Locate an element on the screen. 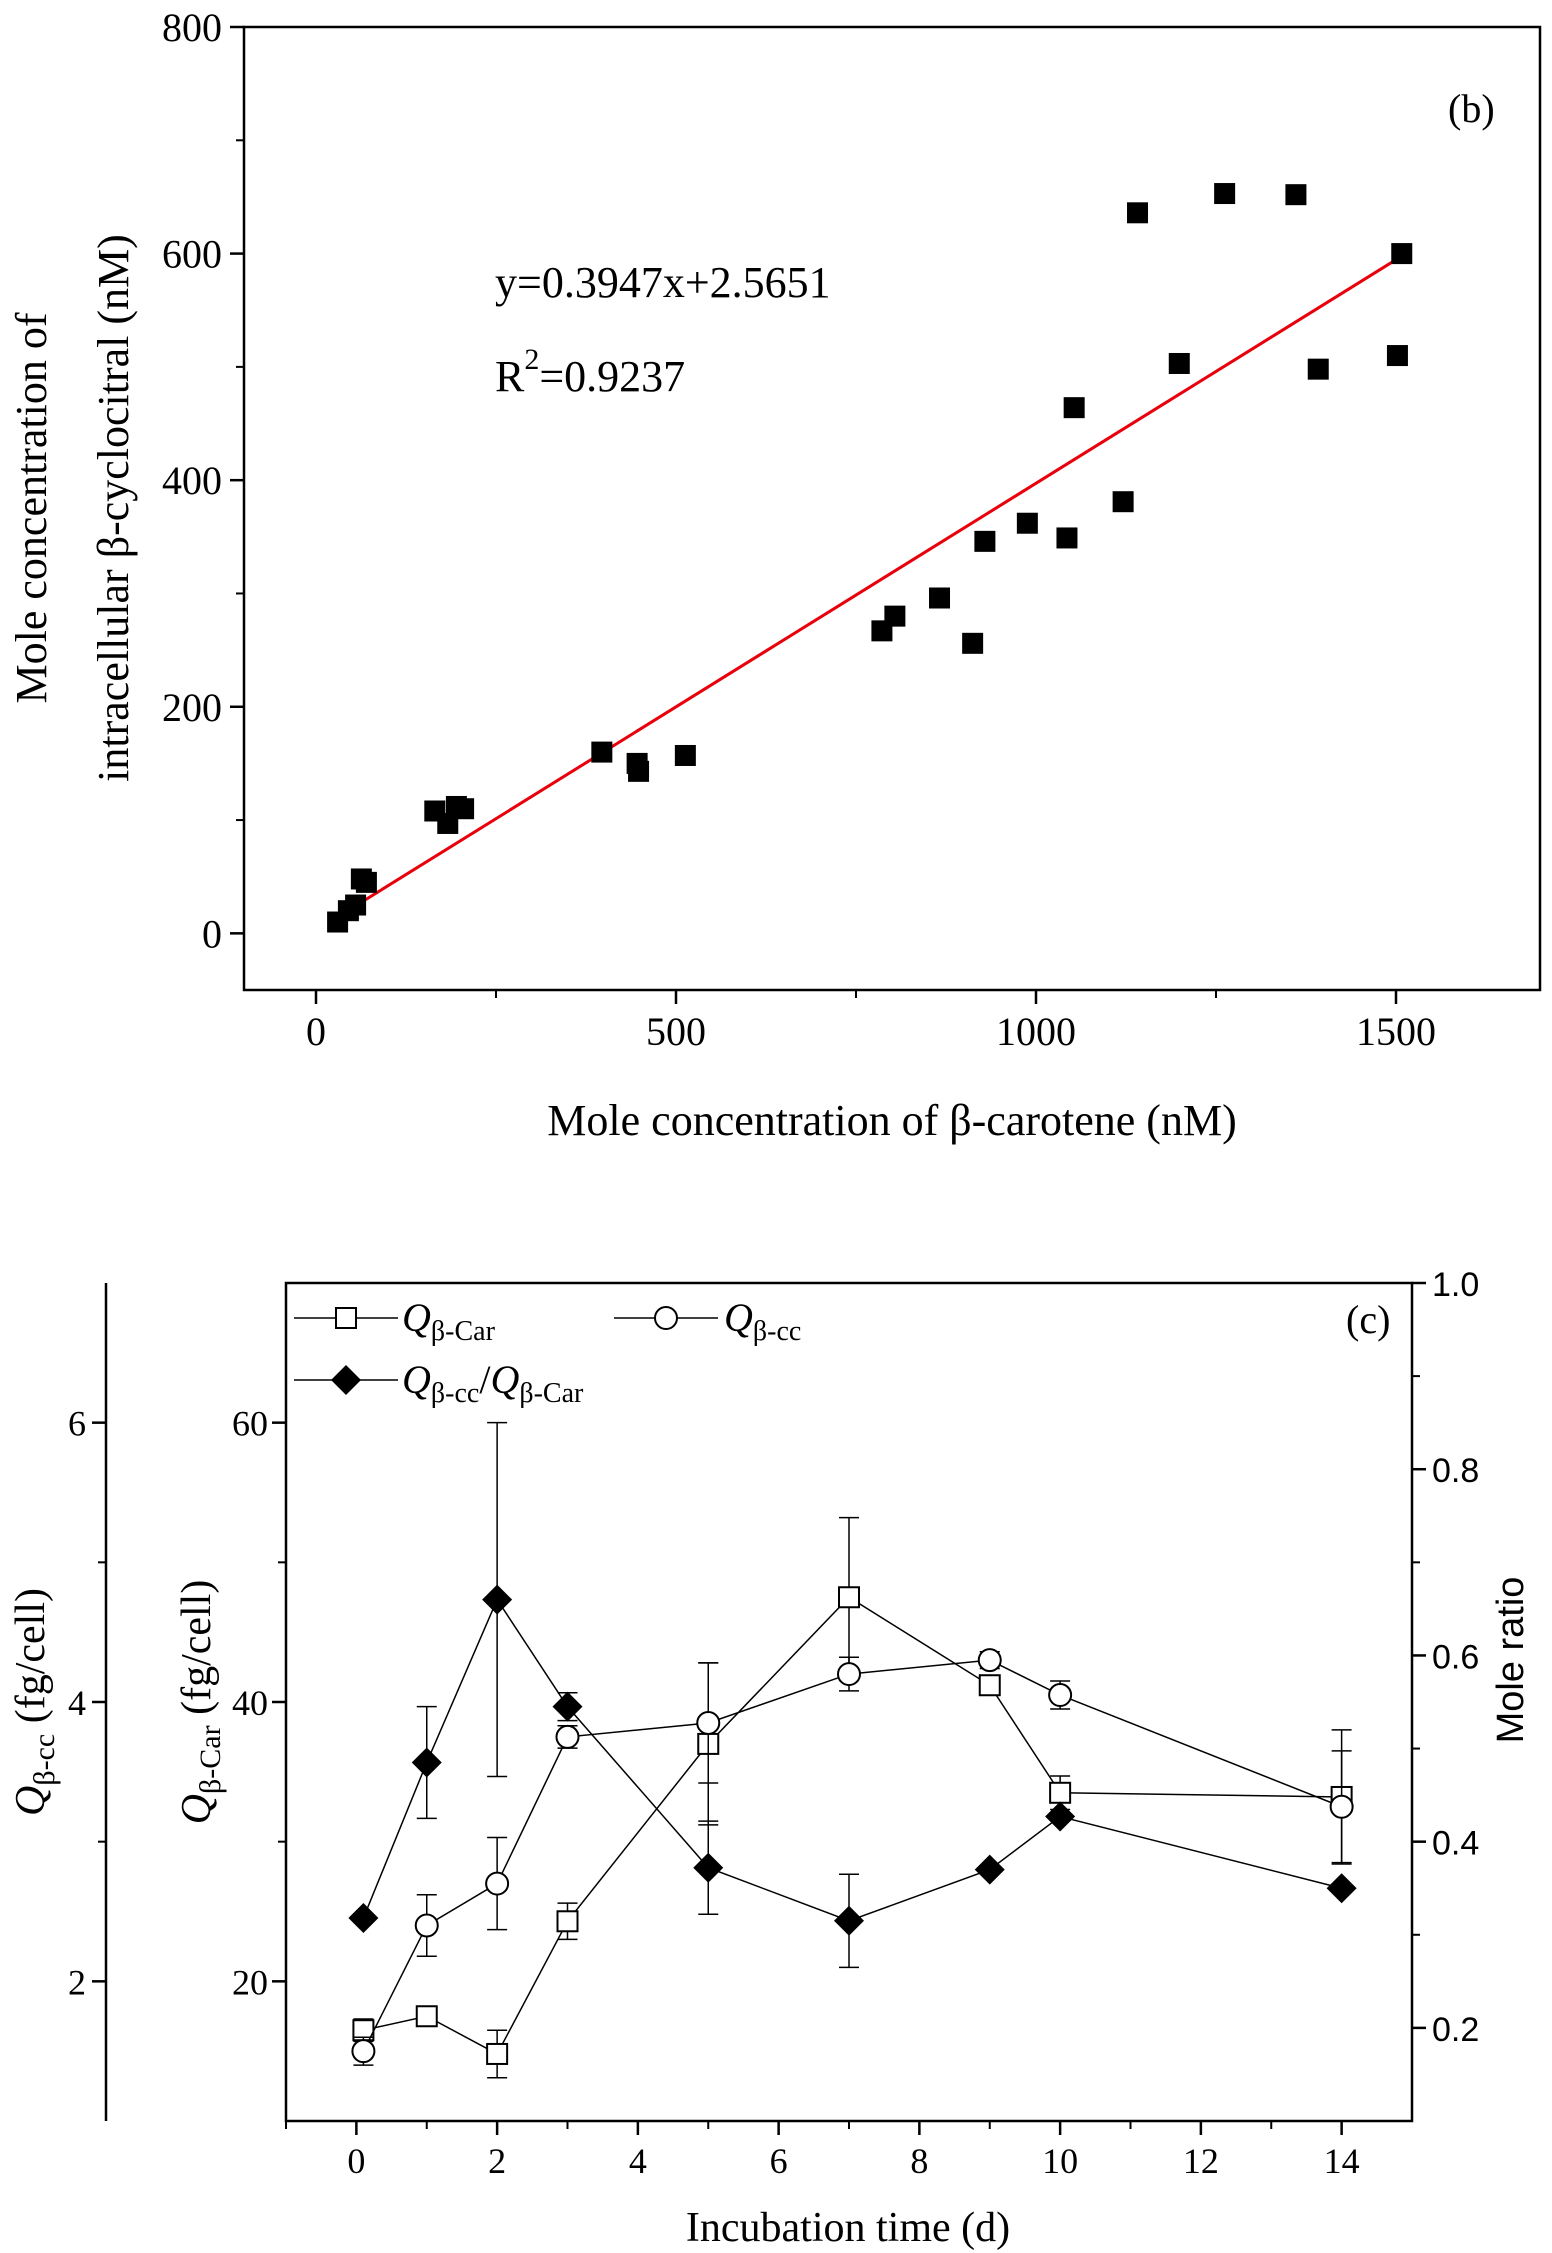 The image size is (1552, 2253). panel-c-left-outer-axis-title: Qβ-cc (fg/cell) is located at coordinates (34, 1702).